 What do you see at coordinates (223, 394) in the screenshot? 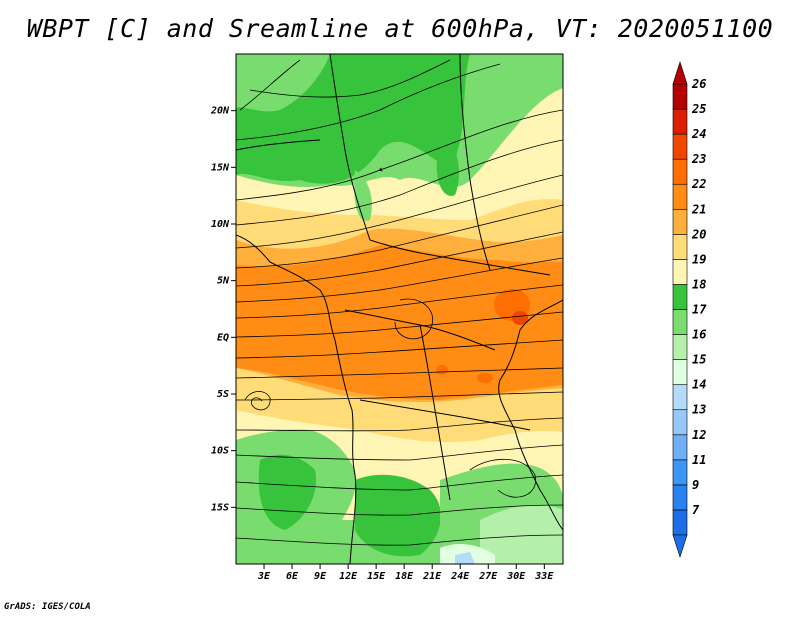
I see `lat-tick-label: 5S` at bounding box center [223, 394].